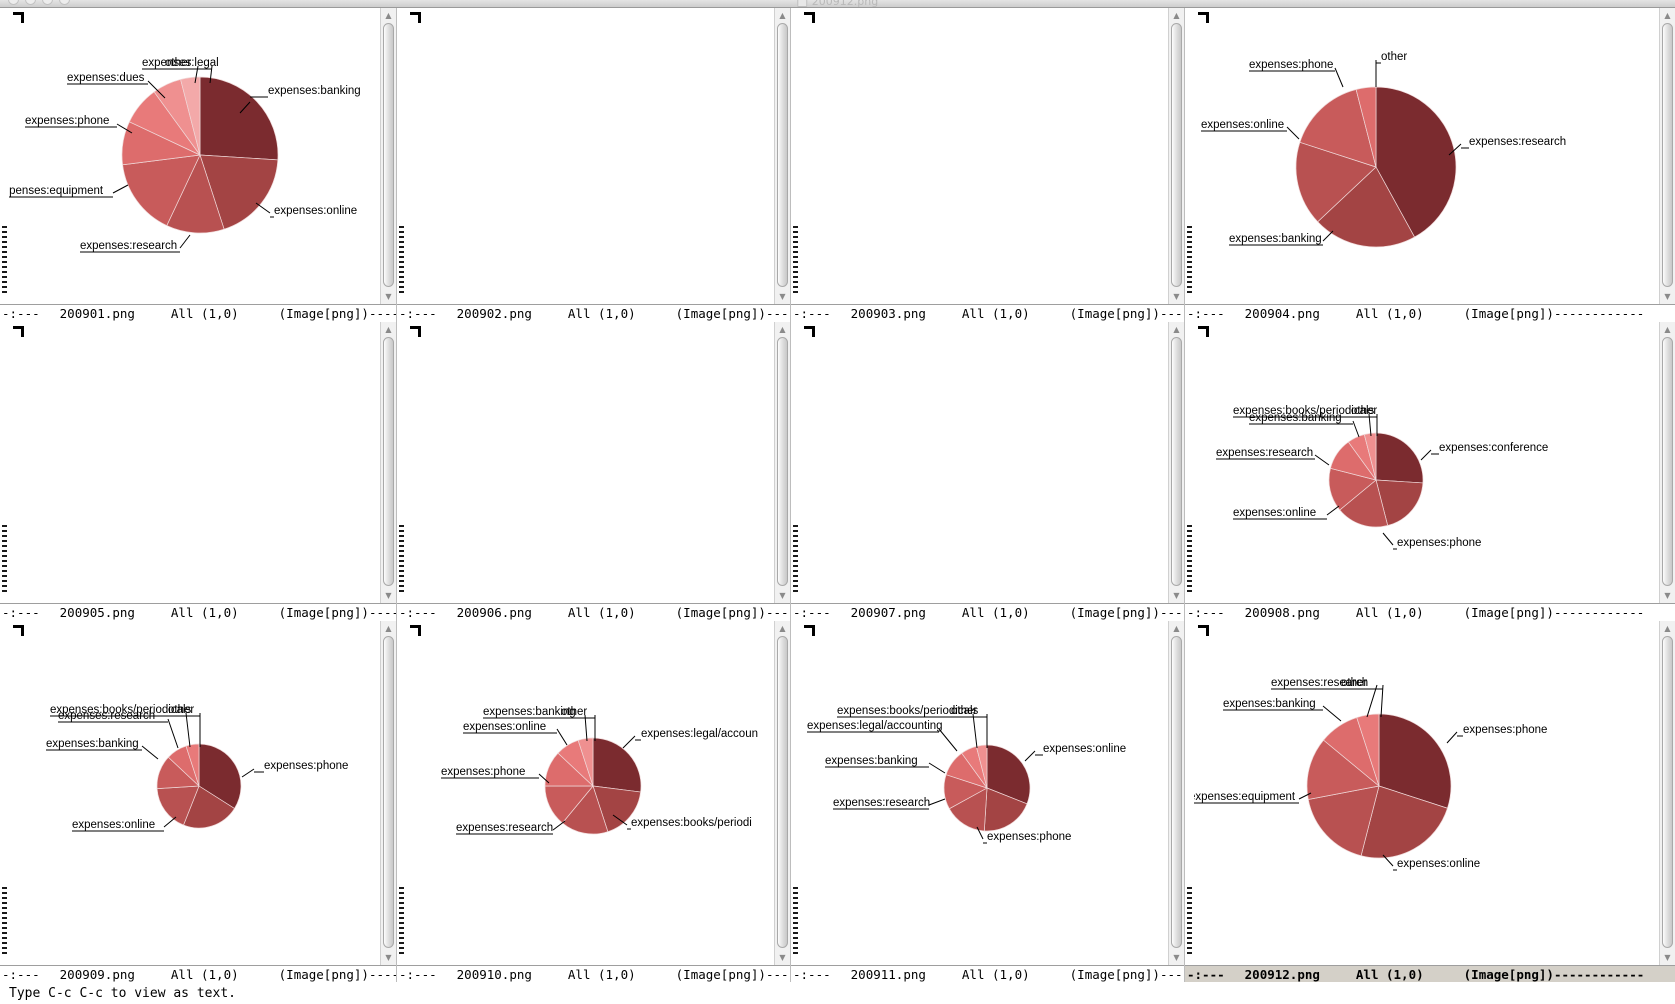 The height and width of the screenshot is (1004, 1675). Describe the element at coordinates (888, 612) in the screenshot. I see `mode-line-buffer-name: 200907.png` at that location.